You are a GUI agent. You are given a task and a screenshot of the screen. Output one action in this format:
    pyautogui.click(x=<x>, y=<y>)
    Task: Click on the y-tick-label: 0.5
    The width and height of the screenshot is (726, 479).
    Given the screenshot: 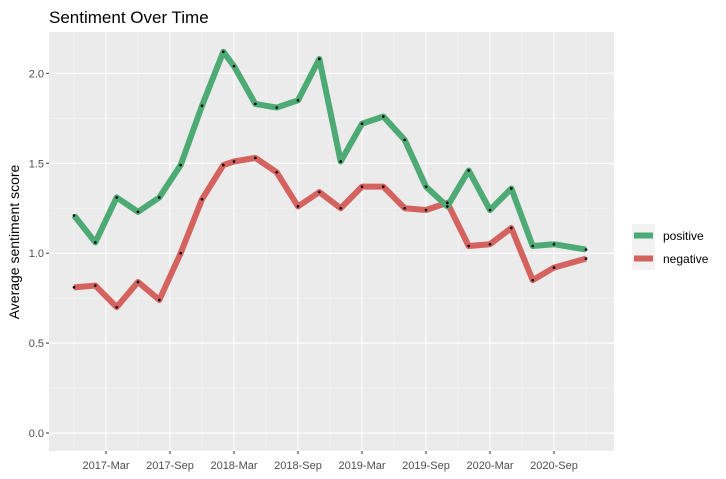 What is the action you would take?
    pyautogui.click(x=36, y=344)
    